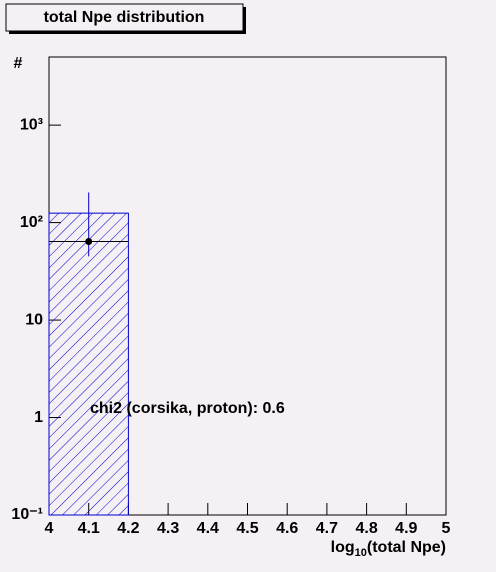  I want to click on annotation: chi2 (corsika, proton): 0.6, so click(187, 408).